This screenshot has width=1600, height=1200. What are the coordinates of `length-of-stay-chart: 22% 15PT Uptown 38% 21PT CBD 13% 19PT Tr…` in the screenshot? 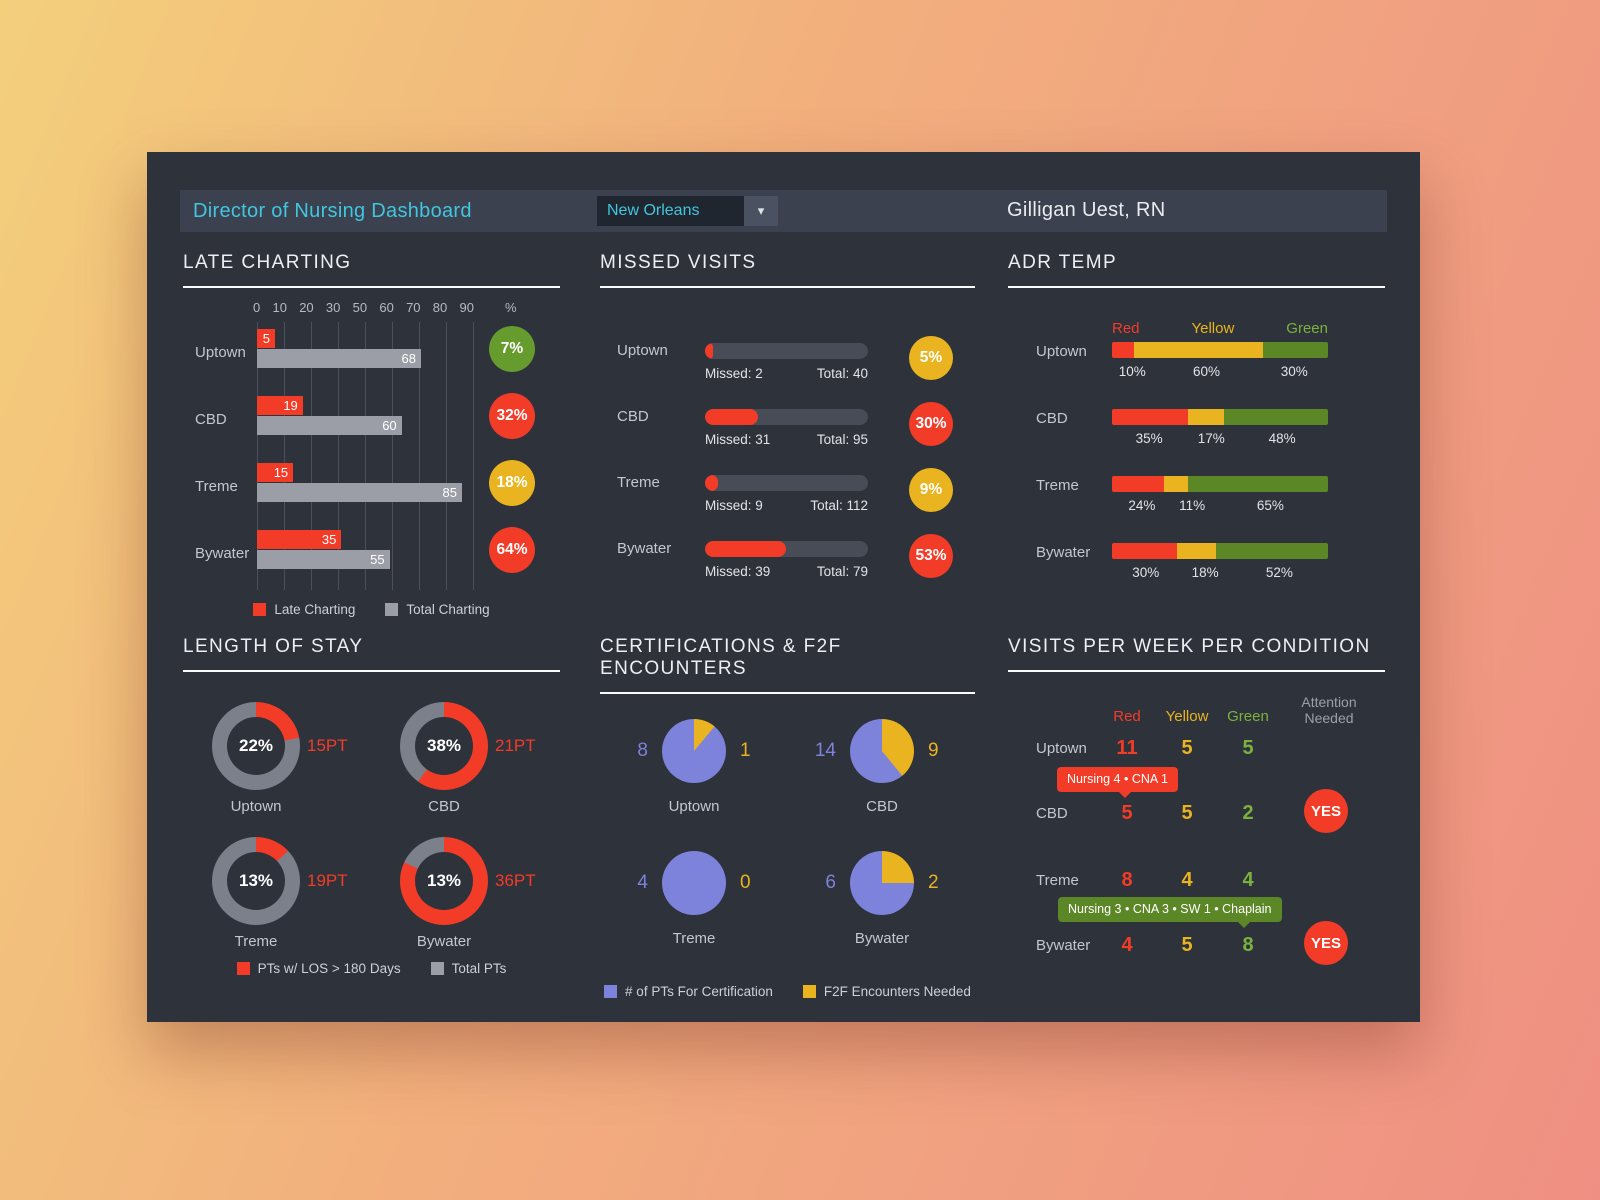 It's located at (371, 826).